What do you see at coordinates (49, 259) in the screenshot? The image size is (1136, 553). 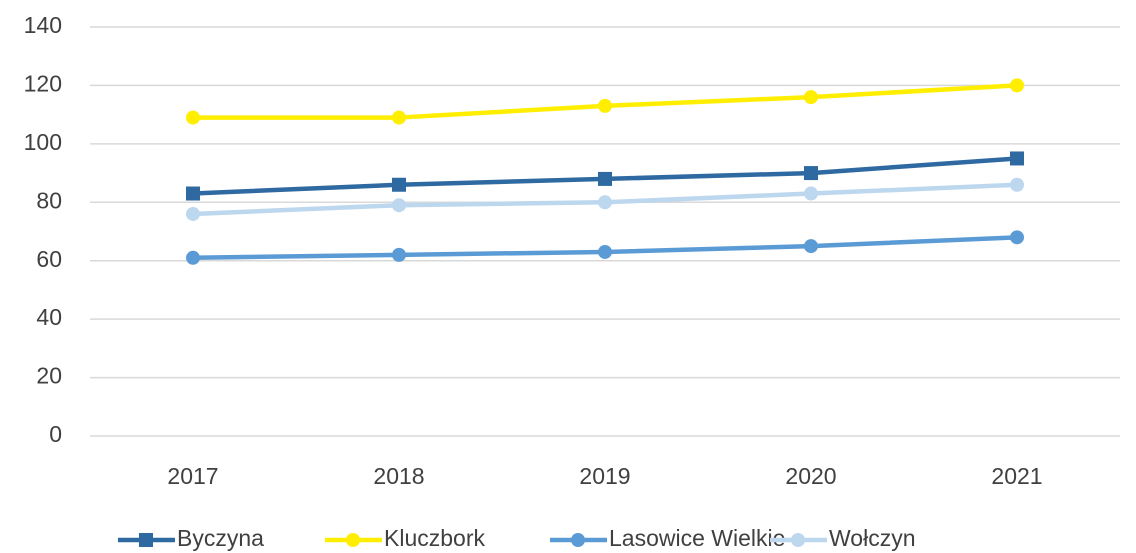 I see `y-tick-label: 60` at bounding box center [49, 259].